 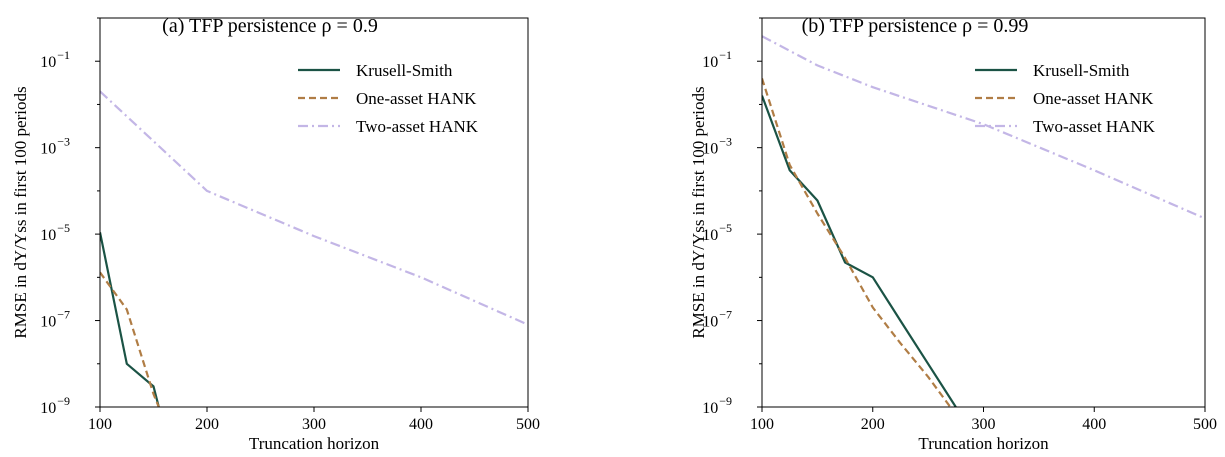 I want to click on chart-title: (b) TFP persistence ρ = 0.99, so click(x=915, y=26).